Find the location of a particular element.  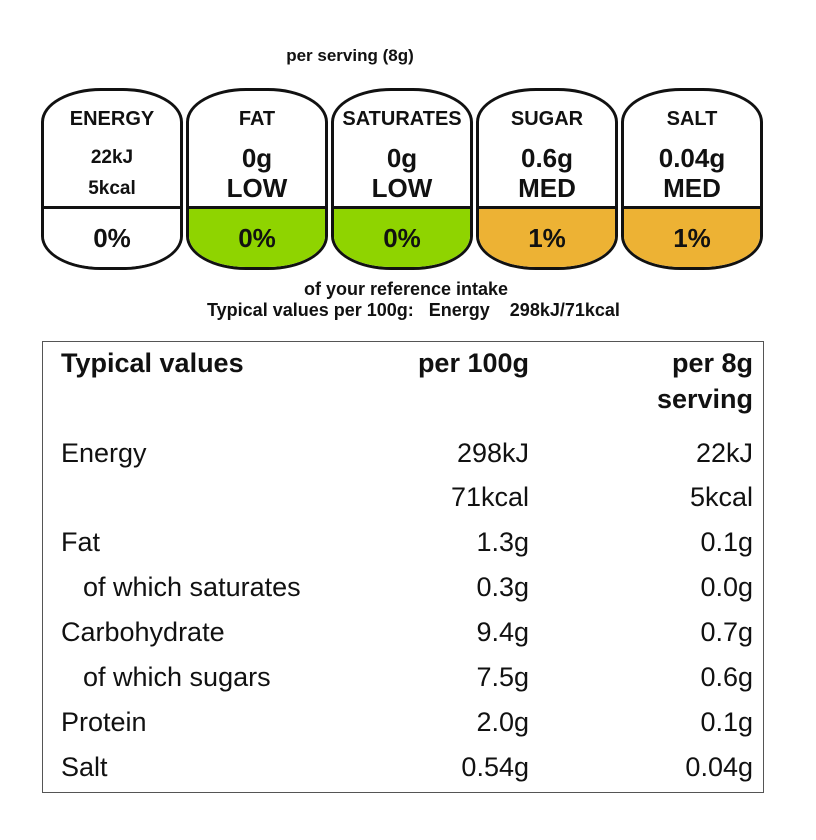

row-name: of which sugars is located at coordinates (177, 677).